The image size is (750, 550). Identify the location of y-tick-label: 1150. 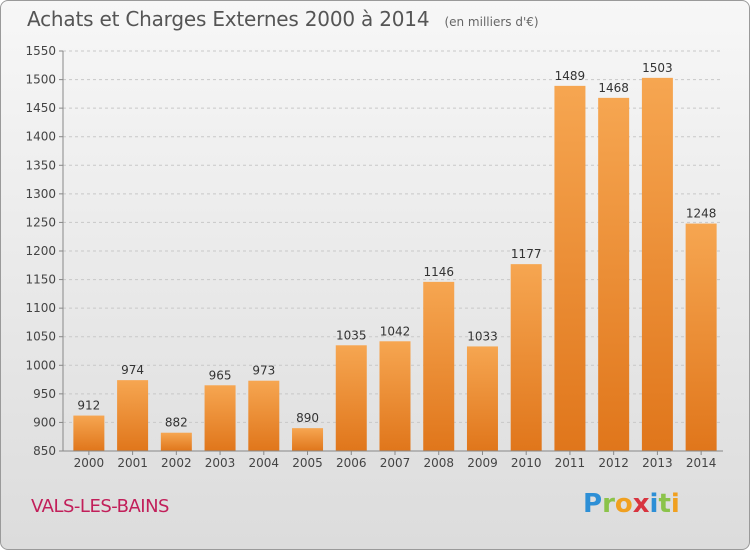
(40, 280).